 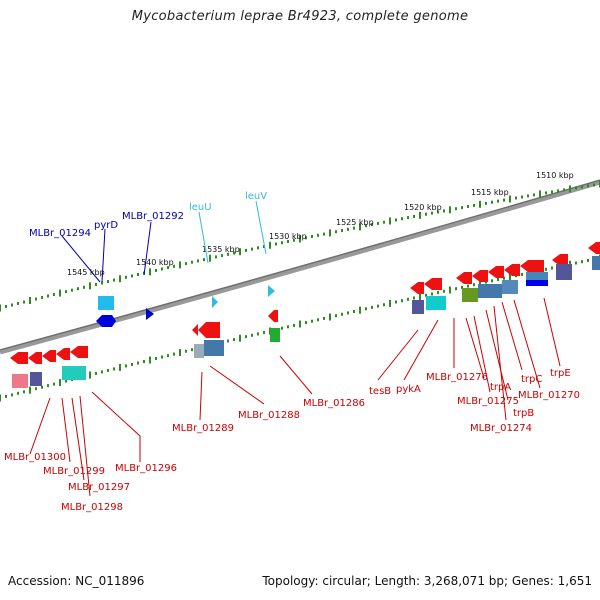 What do you see at coordinates (423, 207) in the screenshot?
I see `ruler-label-1520: 1520 kbp` at bounding box center [423, 207].